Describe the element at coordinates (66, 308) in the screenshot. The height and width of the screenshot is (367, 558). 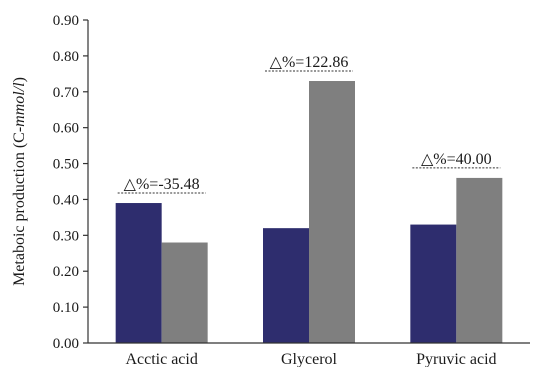
I see `y-tick-label: 0.10` at that location.